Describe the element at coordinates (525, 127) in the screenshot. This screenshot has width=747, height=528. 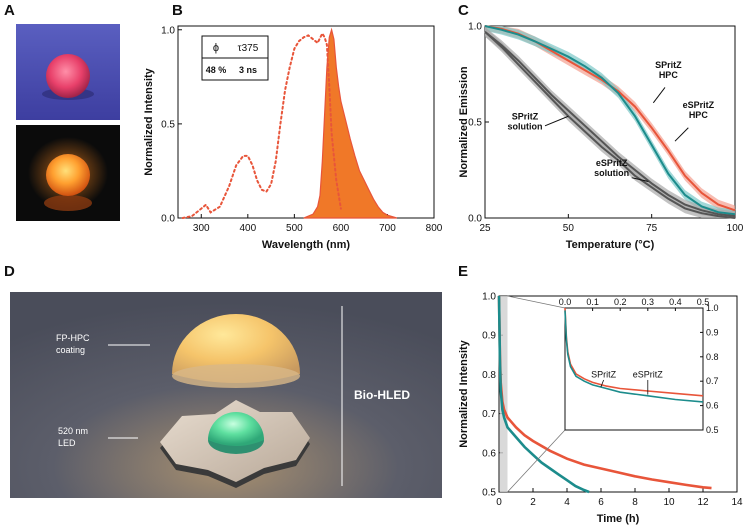
I see `annotation-line2-2: solution` at that location.